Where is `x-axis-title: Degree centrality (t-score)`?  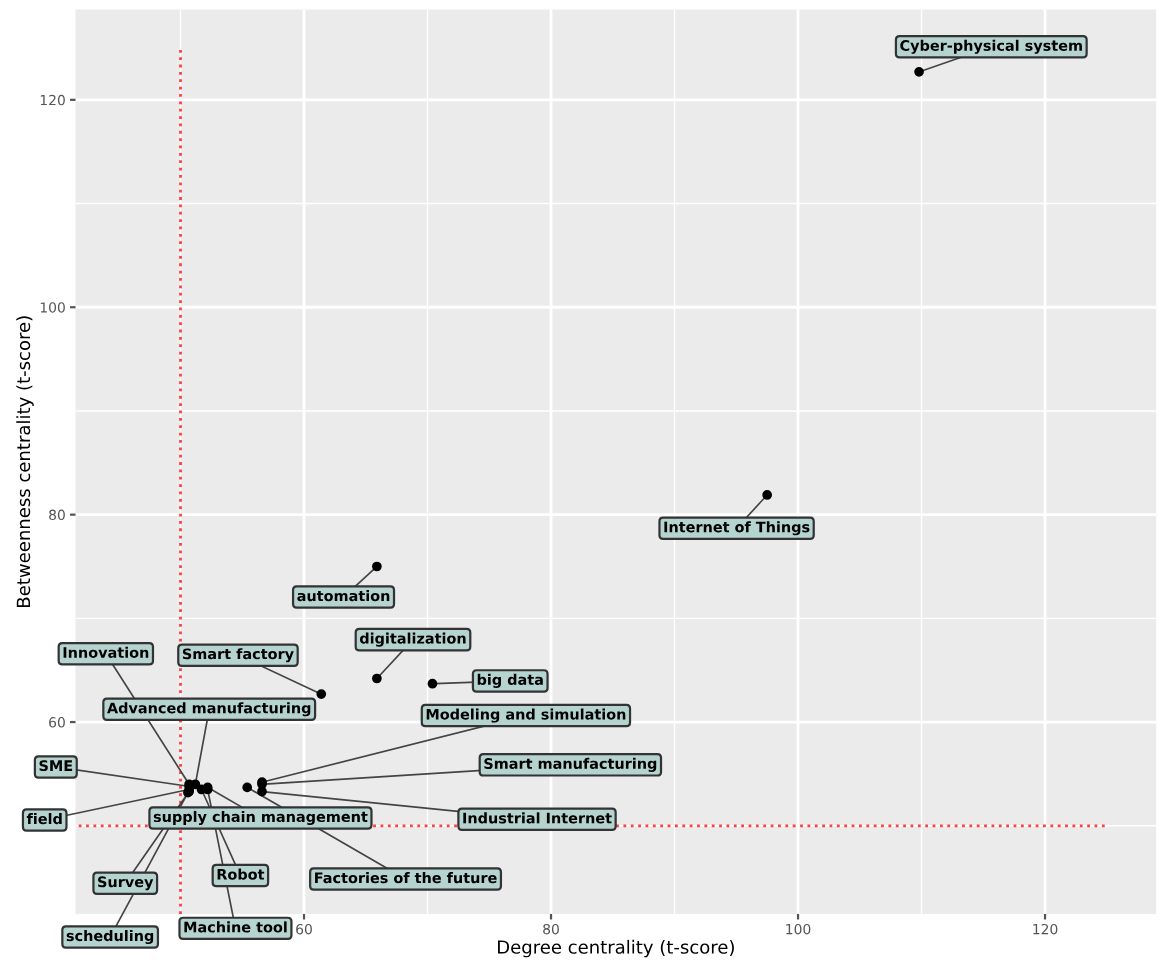 x-axis-title: Degree centrality (t-score) is located at coordinates (616, 948).